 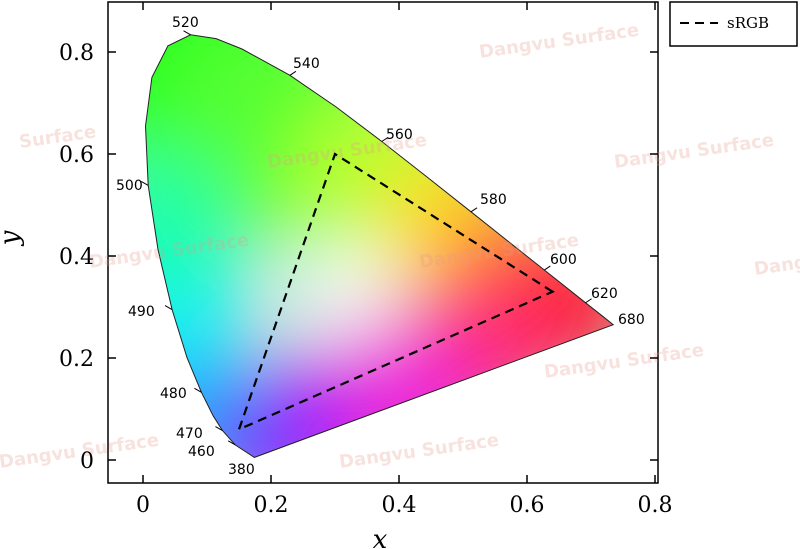 I want to click on x-axis-title: x, so click(x=380, y=537).